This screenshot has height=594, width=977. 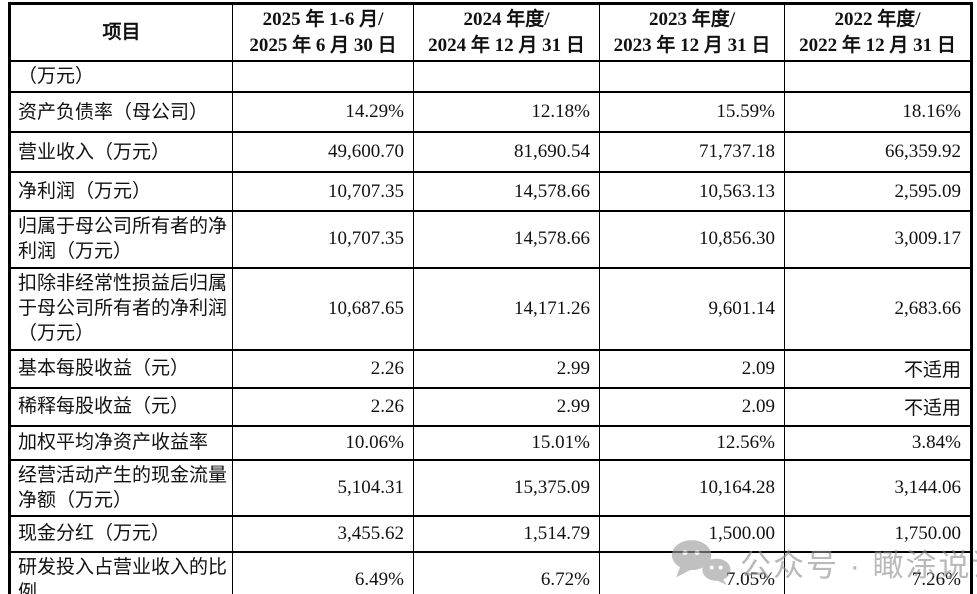 I want to click on col-header-2022-line1: 2022 年度/, so click(x=877, y=19).